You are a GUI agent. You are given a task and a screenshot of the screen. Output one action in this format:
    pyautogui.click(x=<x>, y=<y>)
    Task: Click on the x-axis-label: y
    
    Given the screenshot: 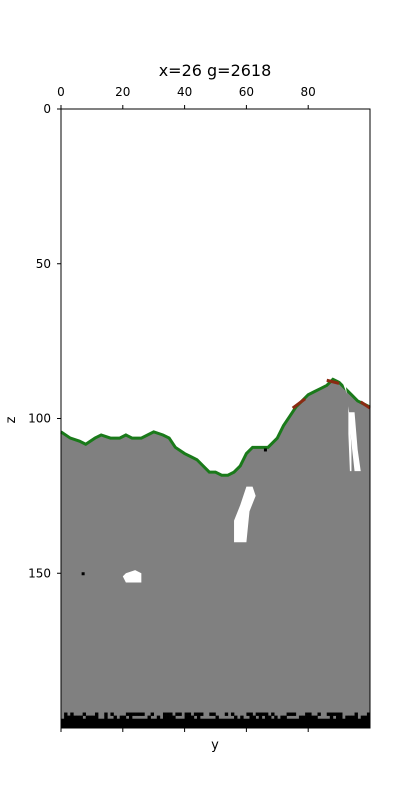 What is the action you would take?
    pyautogui.click(x=215, y=745)
    